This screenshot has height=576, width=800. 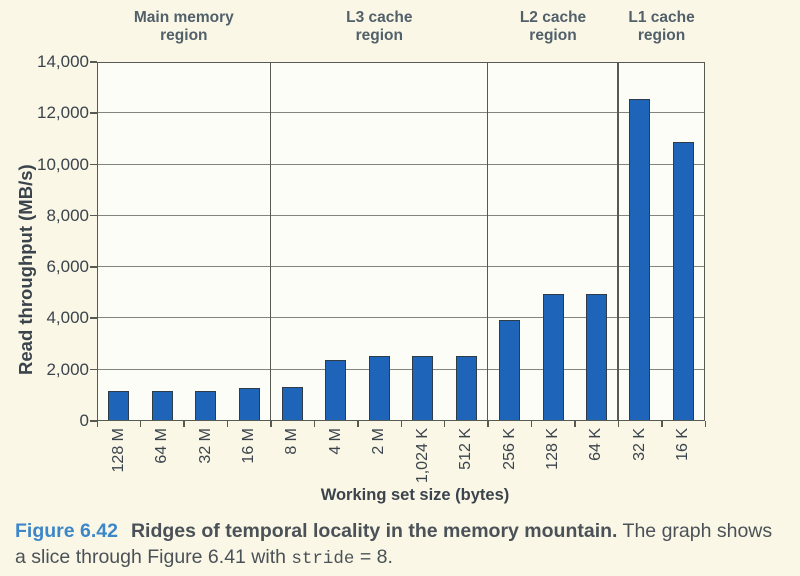 I want to click on bar-16M, so click(x=249, y=403).